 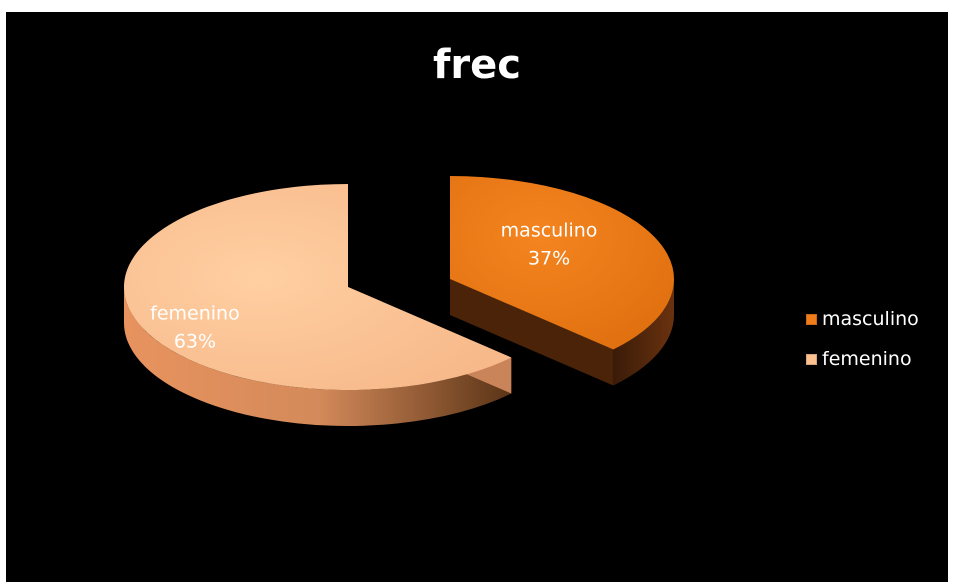 What do you see at coordinates (195, 341) in the screenshot?
I see `data-label-value-femenino: 63%` at bounding box center [195, 341].